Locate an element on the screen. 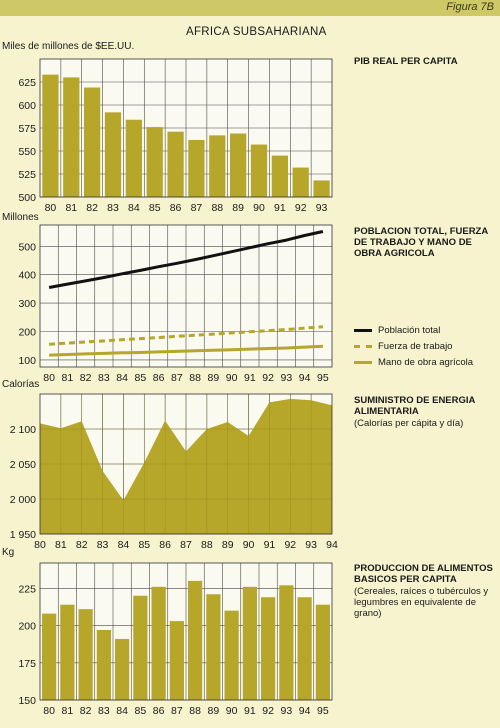  chart4-xtick-label: 90 is located at coordinates (232, 711).